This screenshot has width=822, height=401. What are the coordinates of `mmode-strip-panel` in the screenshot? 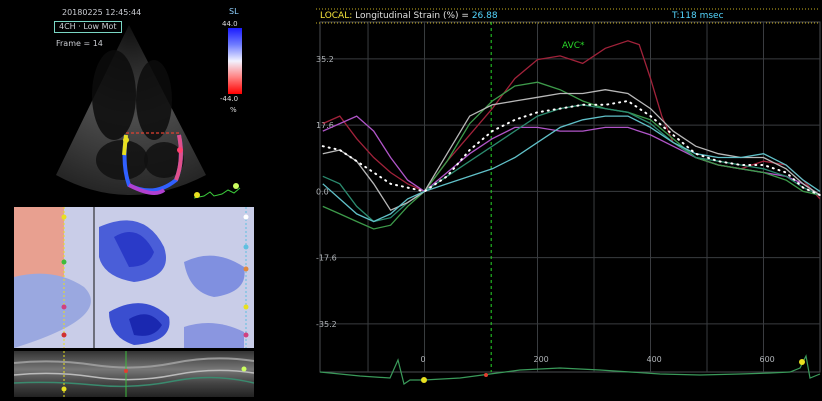 It's located at (134, 374).